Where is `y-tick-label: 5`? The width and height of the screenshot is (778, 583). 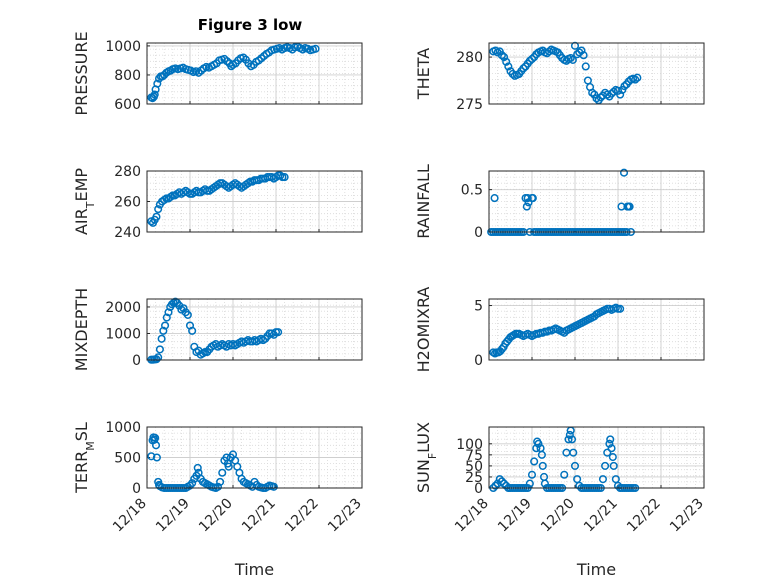 y-tick-label: 5 is located at coordinates (478, 307).